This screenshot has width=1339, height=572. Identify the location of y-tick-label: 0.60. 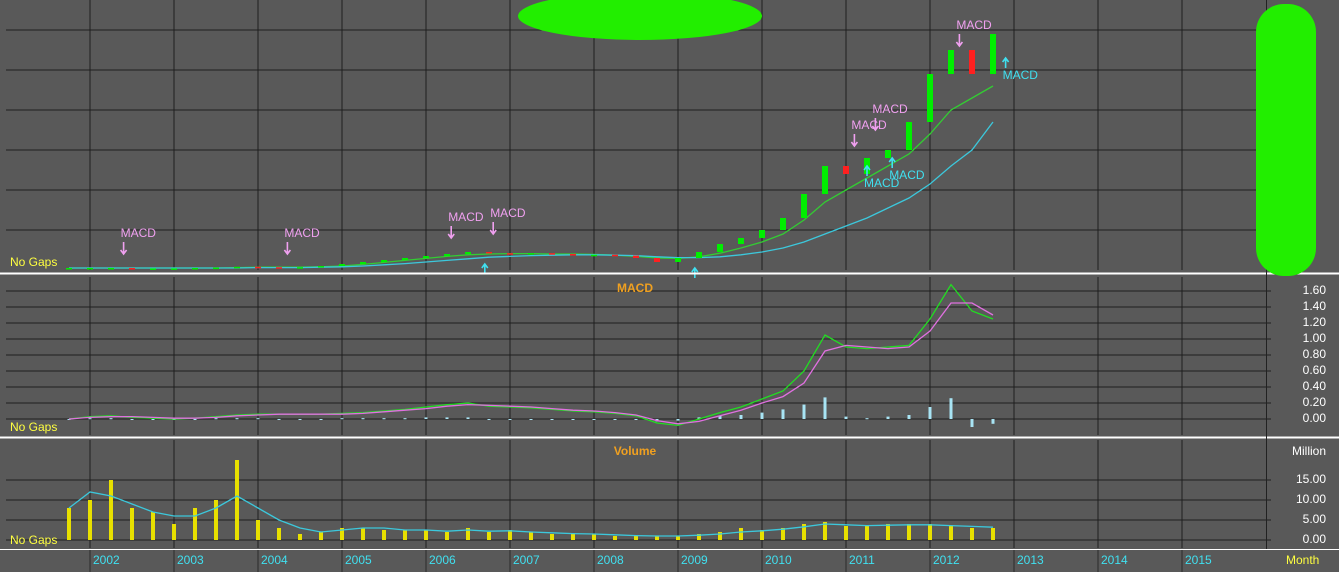
(1315, 370).